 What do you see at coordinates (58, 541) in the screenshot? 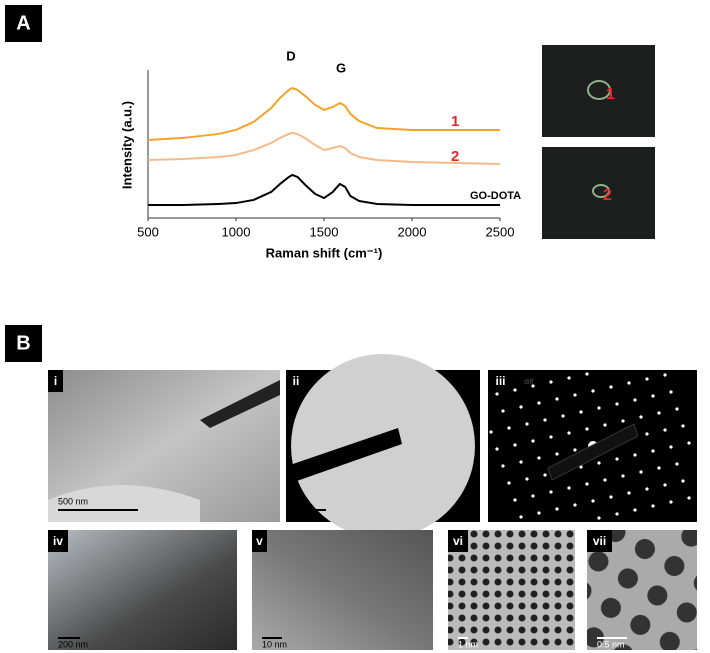
I see `image-label: iv` at bounding box center [58, 541].